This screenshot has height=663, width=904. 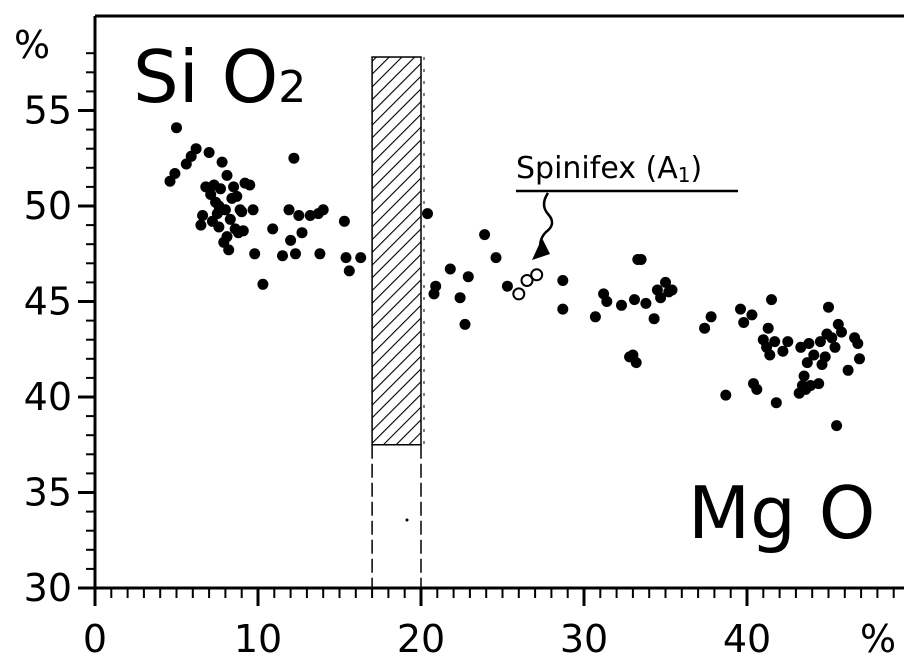 What do you see at coordinates (48, 302) in the screenshot?
I see `y-tick-label: 45` at bounding box center [48, 302].